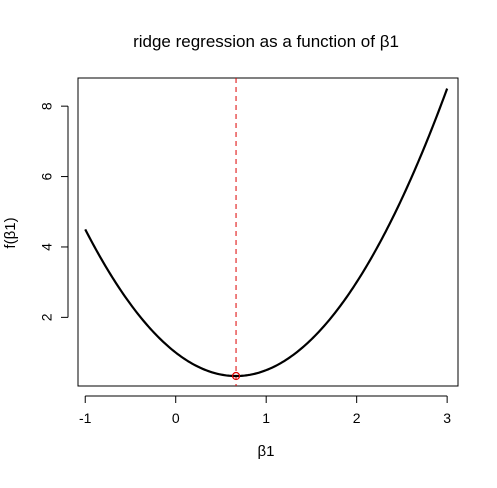 The width and height of the screenshot is (497, 488). Describe the element at coordinates (10, 232) in the screenshot. I see `y-axis-label: f(β1)` at that location.